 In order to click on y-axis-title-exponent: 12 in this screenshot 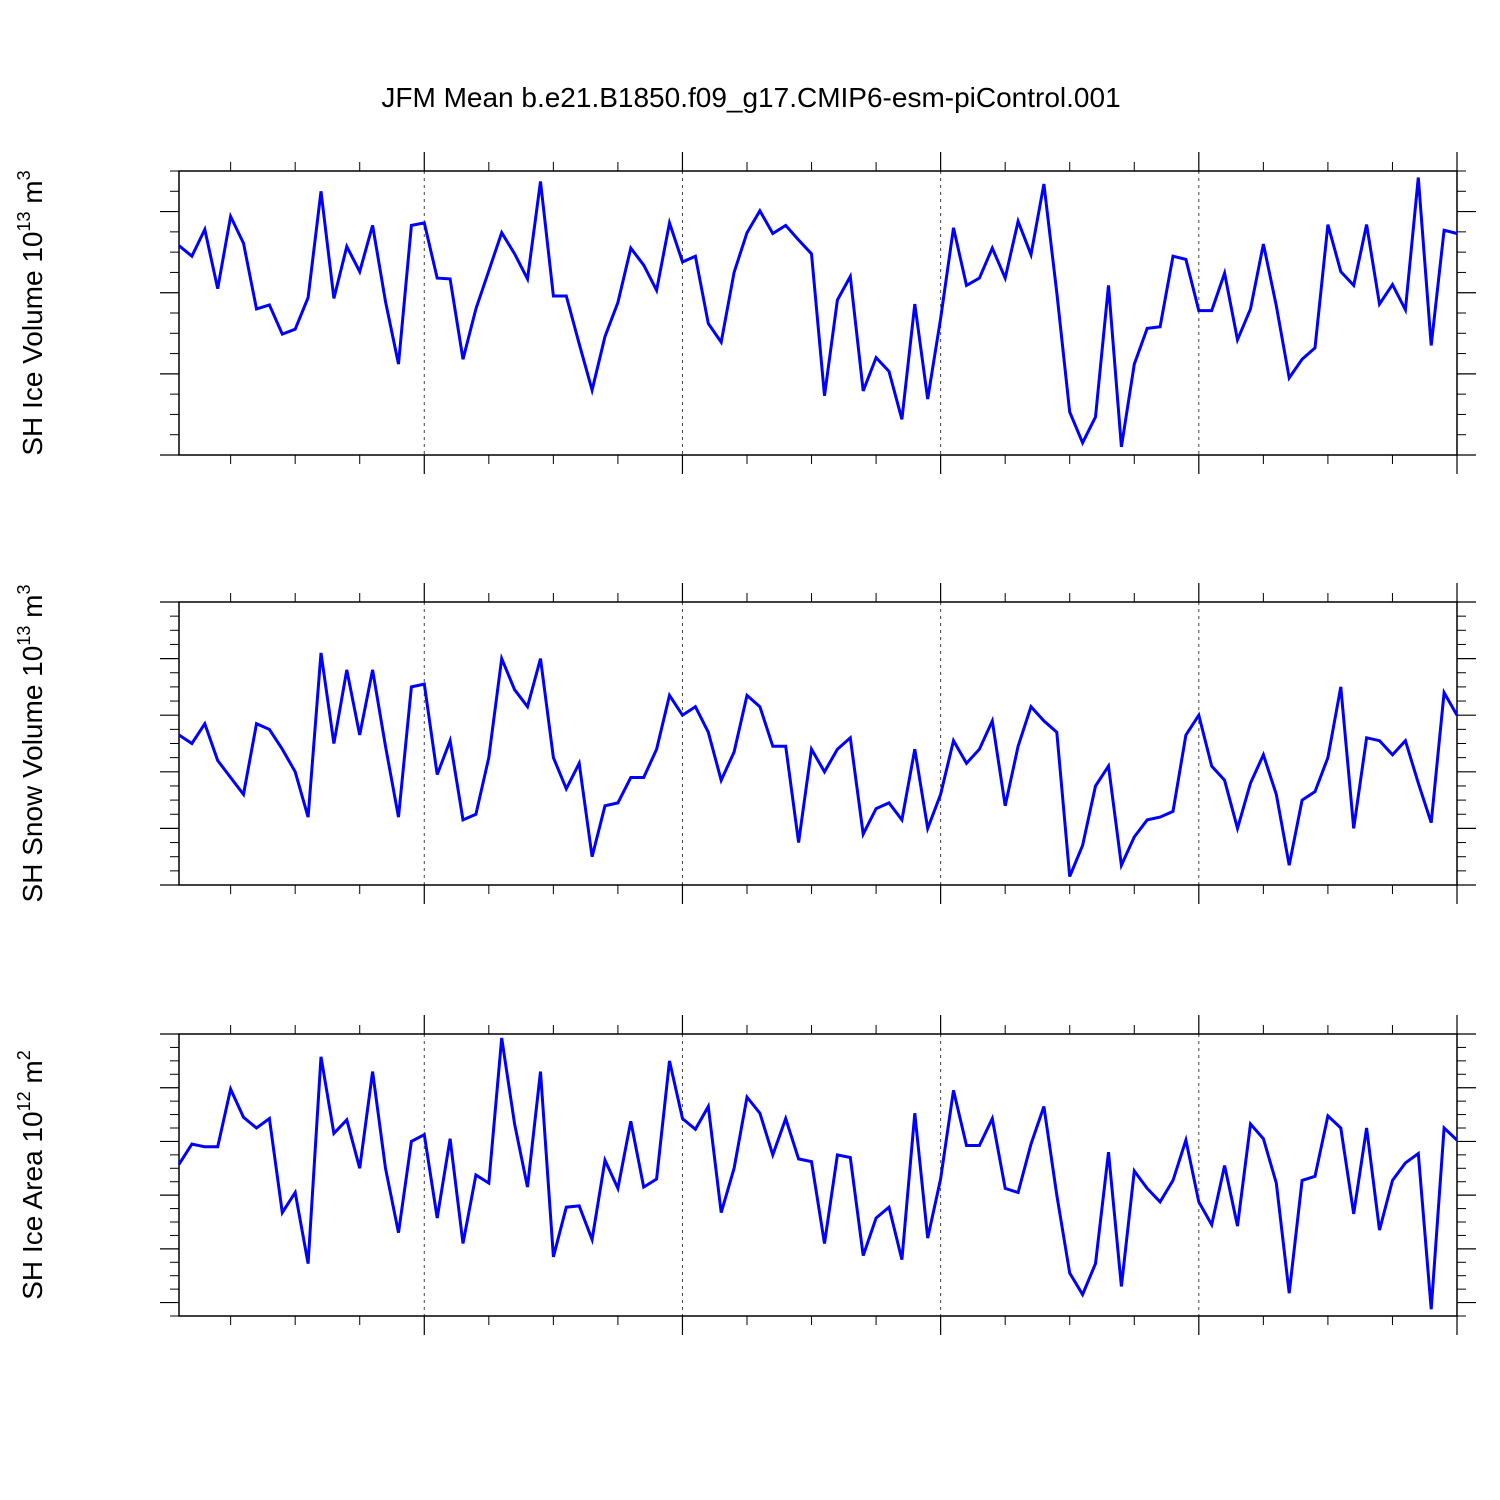, I will do `click(24, 1101)`.